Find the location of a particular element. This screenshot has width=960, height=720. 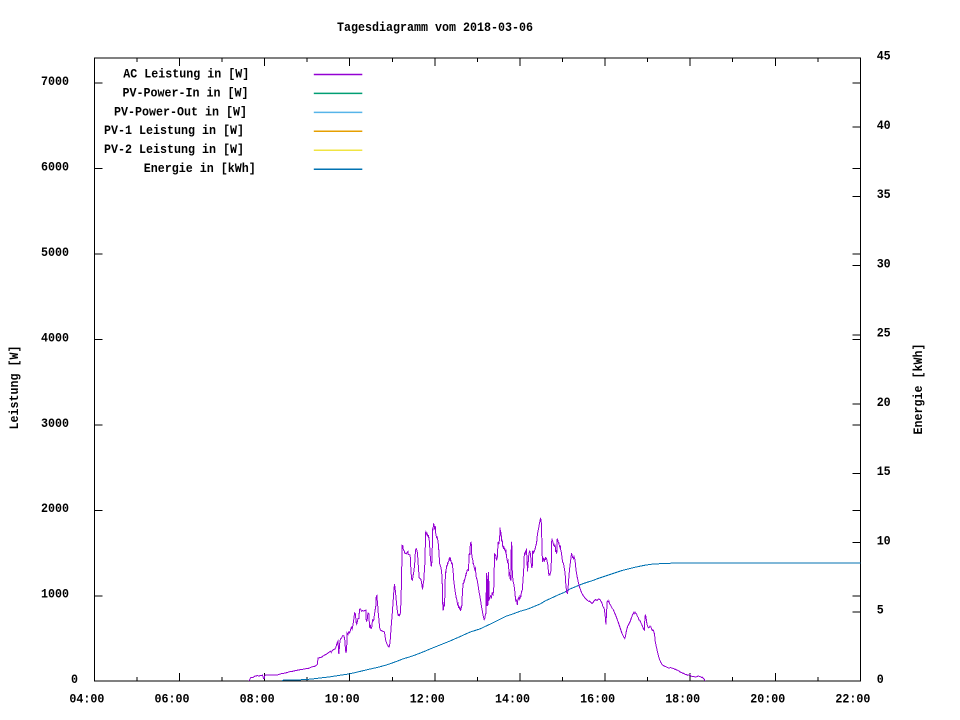

svg-text: 12:00 is located at coordinates (427, 699).